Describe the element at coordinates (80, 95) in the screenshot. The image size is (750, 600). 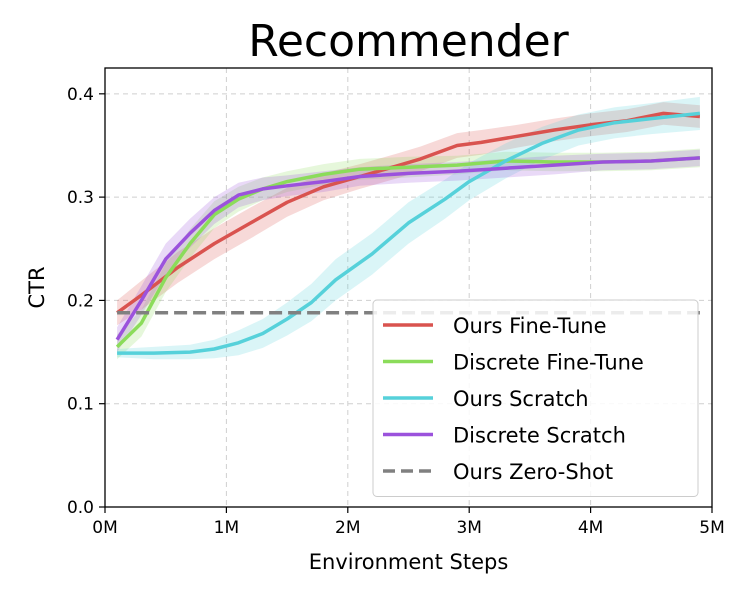
I see `y-tick-label: 0.4` at that location.